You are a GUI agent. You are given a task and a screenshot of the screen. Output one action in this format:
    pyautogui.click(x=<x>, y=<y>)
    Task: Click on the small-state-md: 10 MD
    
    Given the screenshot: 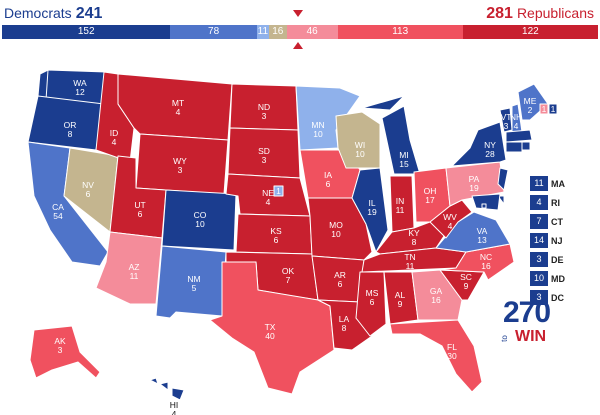 What is the action you would take?
    pyautogui.click(x=547, y=278)
    